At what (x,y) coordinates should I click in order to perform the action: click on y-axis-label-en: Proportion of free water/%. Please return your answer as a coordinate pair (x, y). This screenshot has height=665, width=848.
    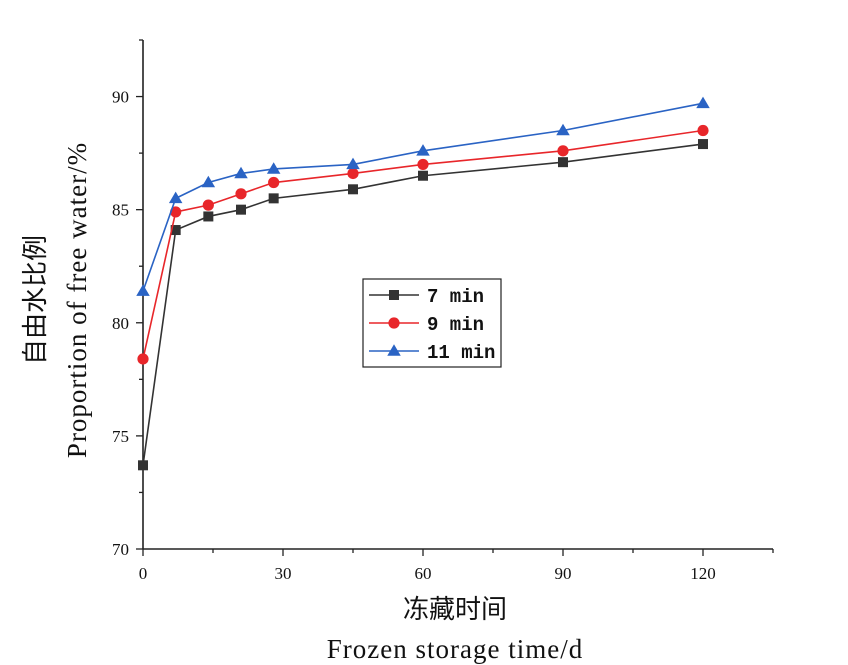
    Looking at the image, I should click on (77, 300).